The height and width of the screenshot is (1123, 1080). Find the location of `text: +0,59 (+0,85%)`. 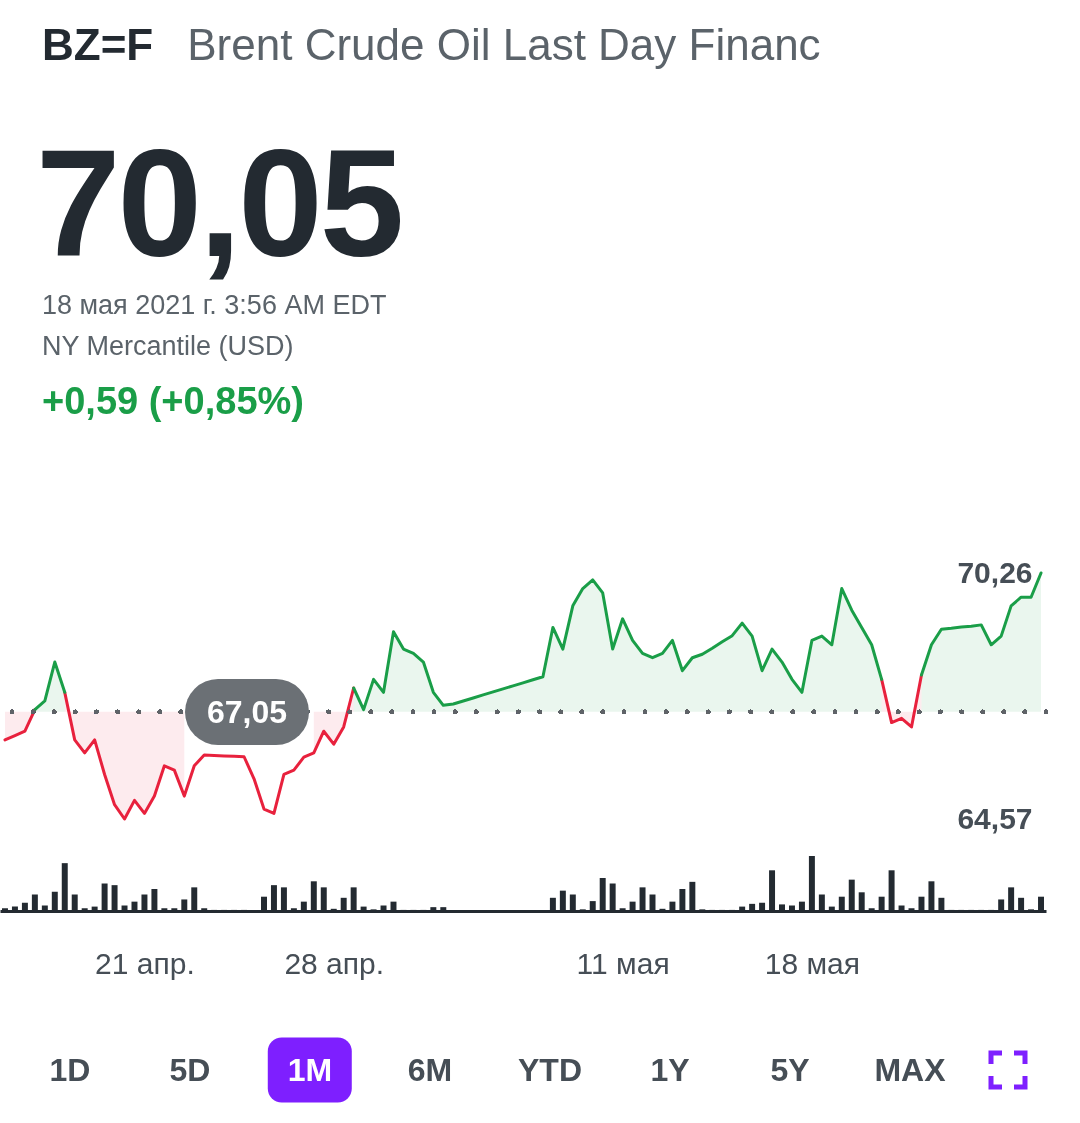

text: +0,59 (+0,85%) is located at coordinates (173, 401).